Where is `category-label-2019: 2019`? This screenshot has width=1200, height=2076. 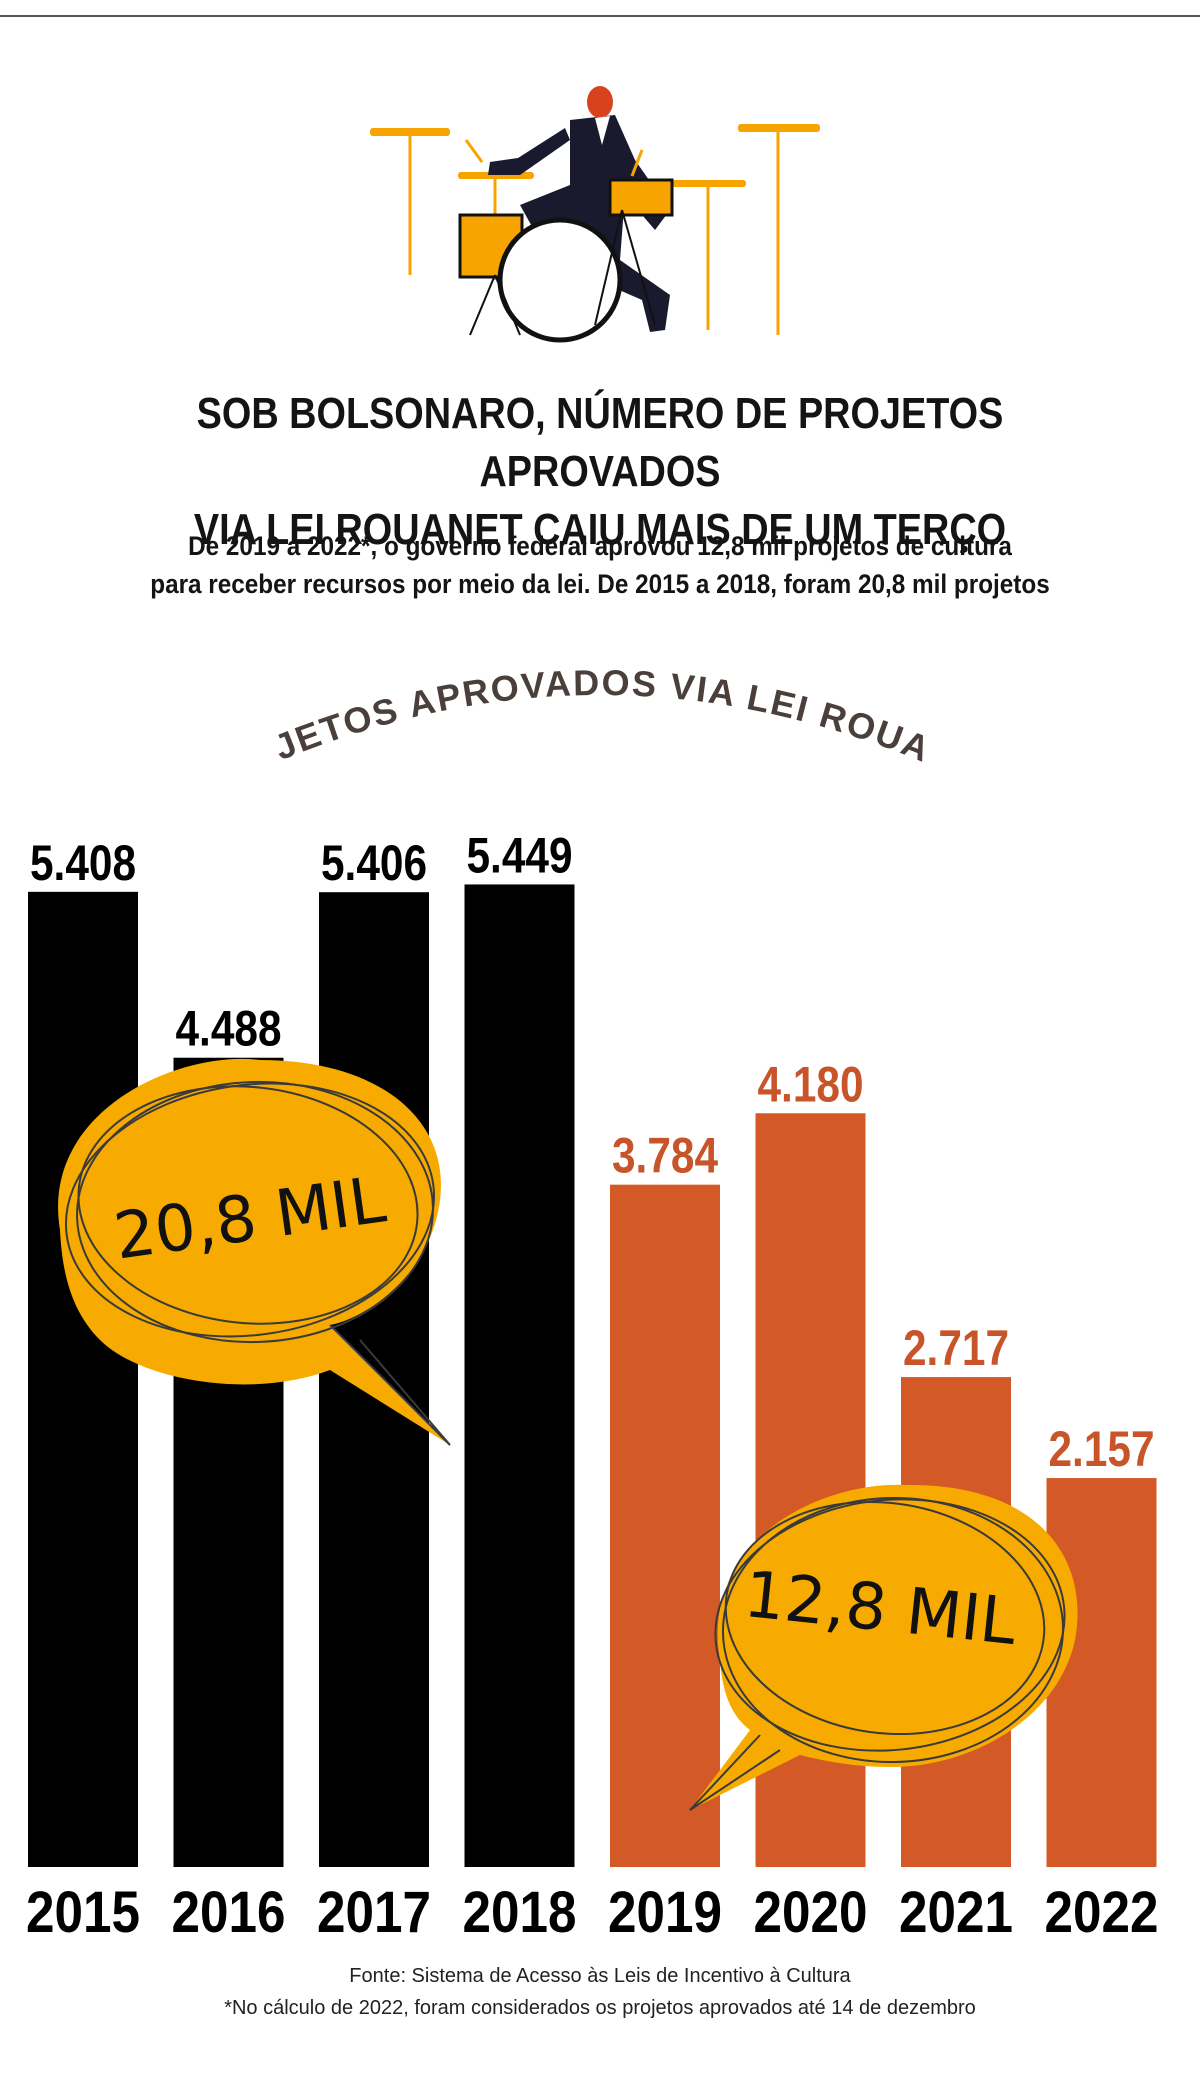
category-label-2019: 2019 is located at coordinates (665, 1912).